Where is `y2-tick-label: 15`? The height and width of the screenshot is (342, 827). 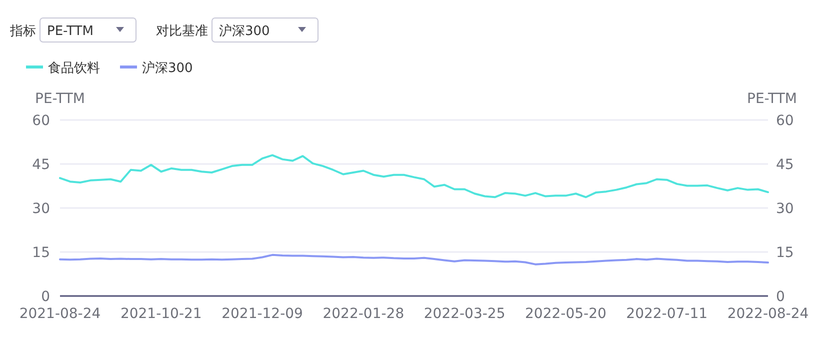 y2-tick-label: 15 is located at coordinates (785, 253).